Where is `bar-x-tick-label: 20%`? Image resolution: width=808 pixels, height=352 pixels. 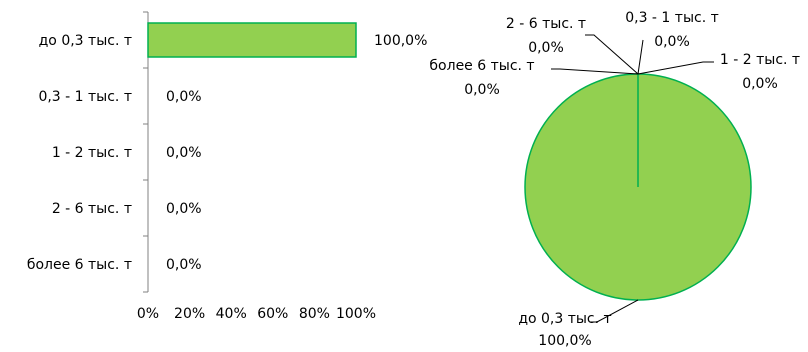 bar-x-tick-label: 20% is located at coordinates (189, 314).